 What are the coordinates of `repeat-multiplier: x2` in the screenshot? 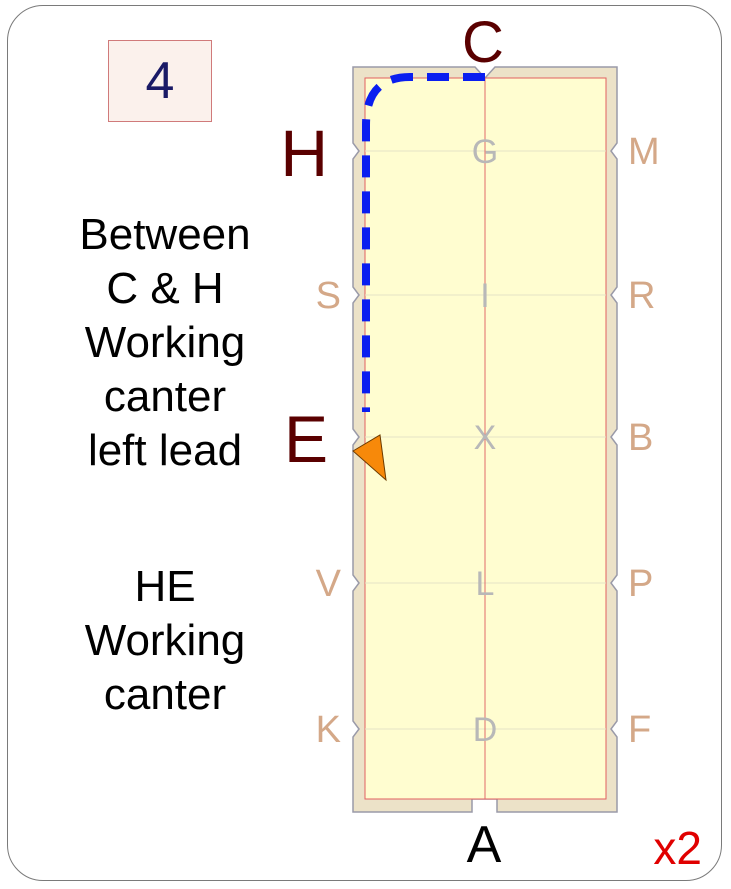 It's located at (677, 848).